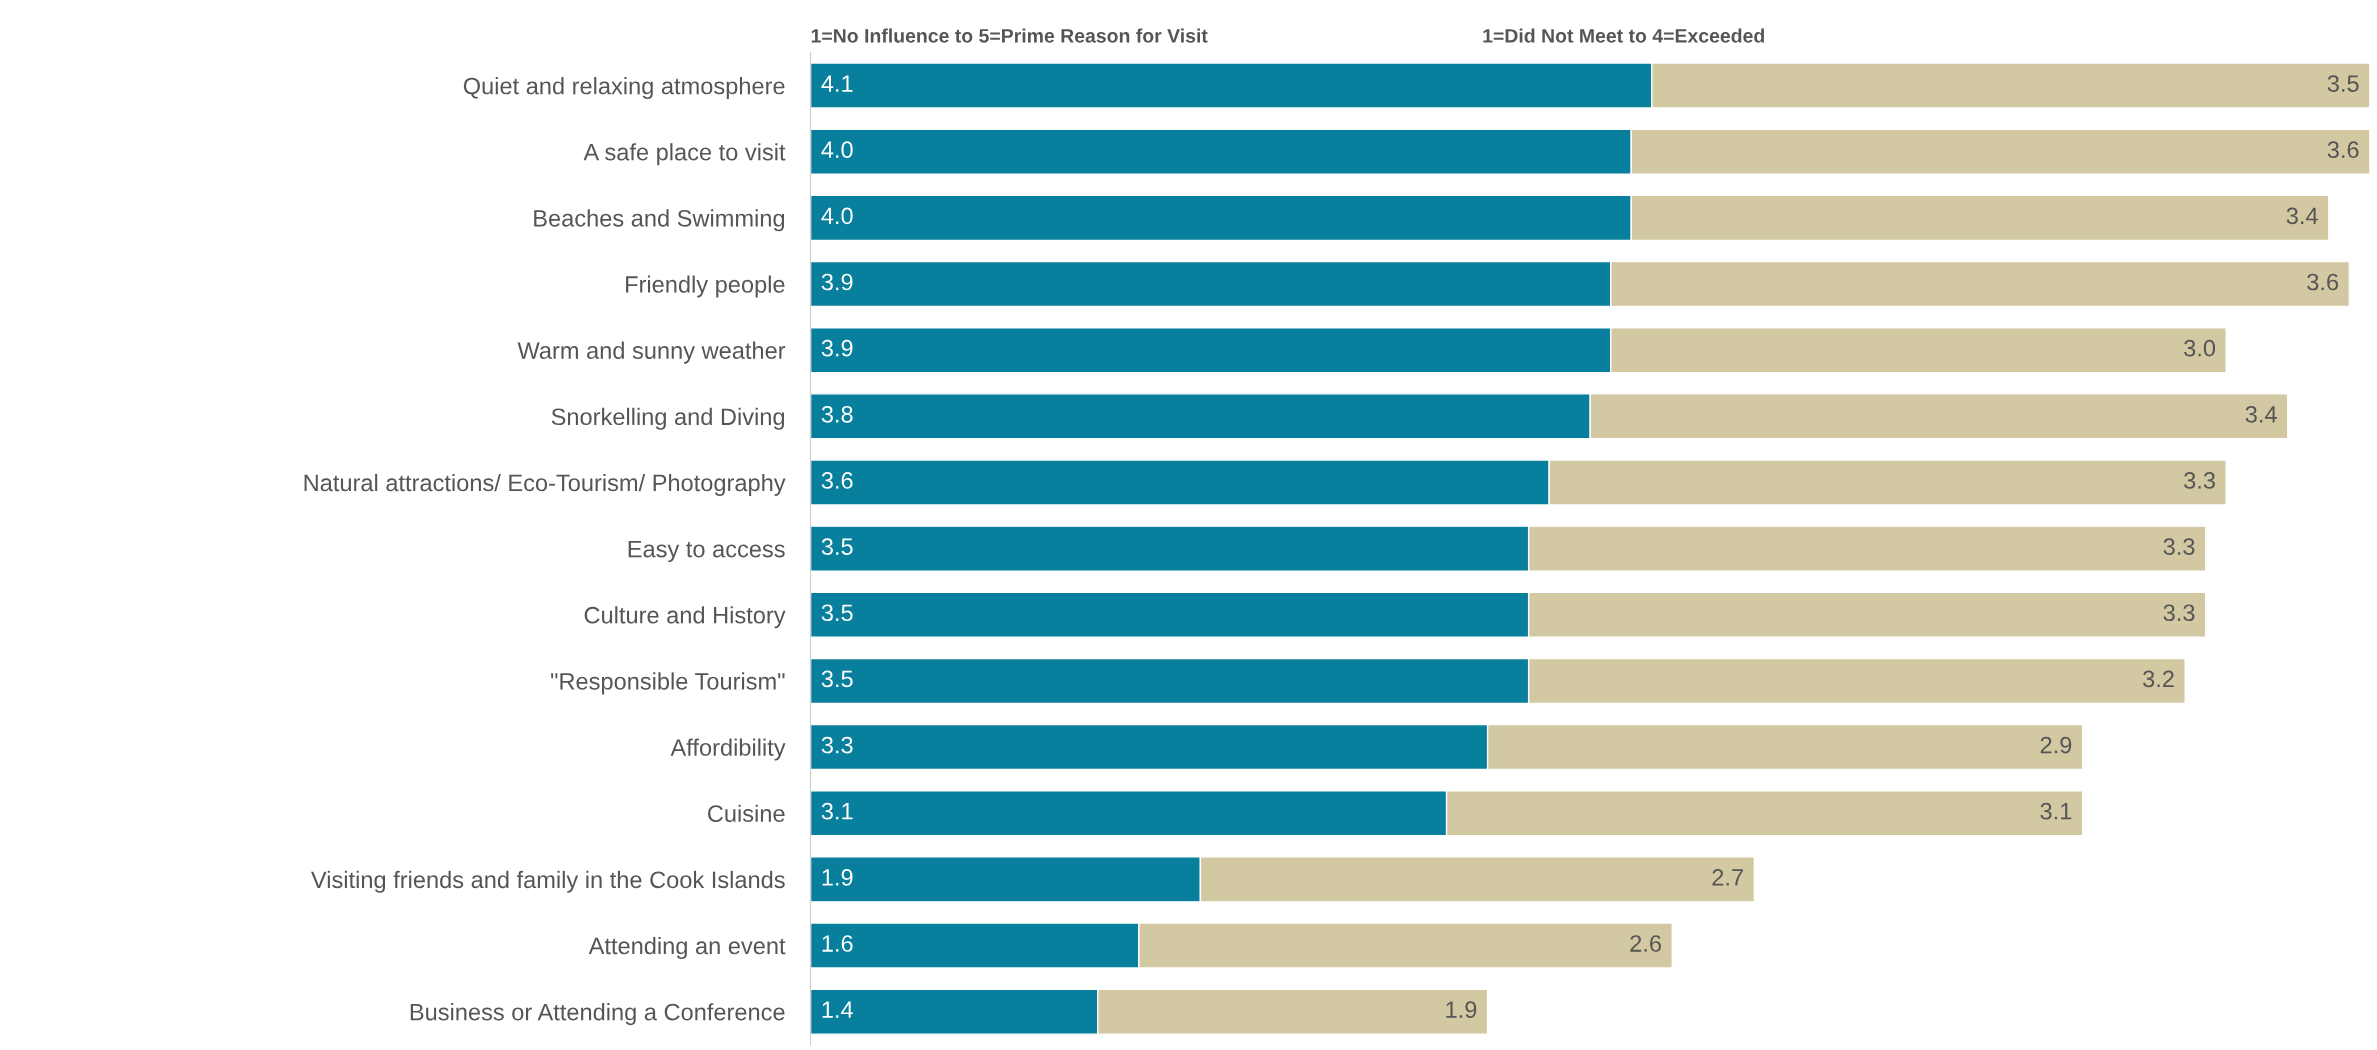  I want to click on y-tick-label: Attending an event, so click(687, 947).